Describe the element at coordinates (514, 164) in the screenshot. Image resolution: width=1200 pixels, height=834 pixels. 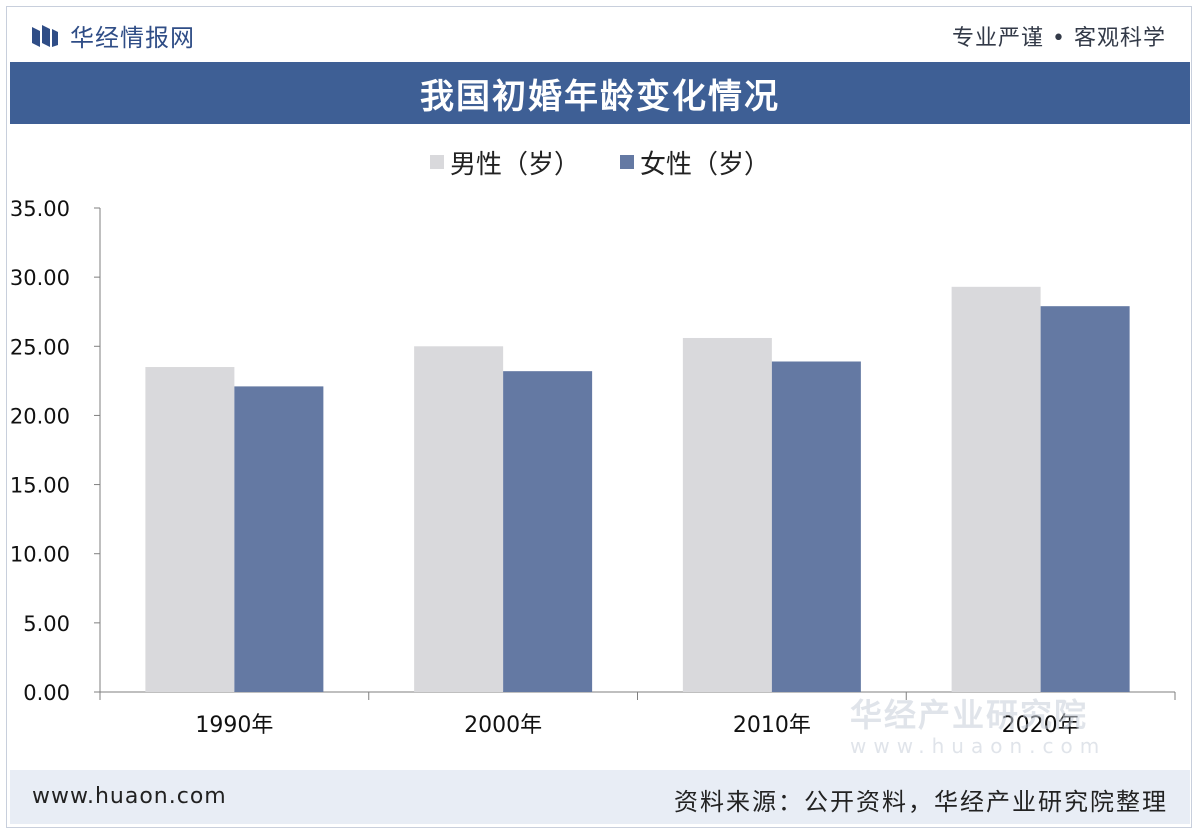
I see `legend-label-male: 男性（岁）` at that location.